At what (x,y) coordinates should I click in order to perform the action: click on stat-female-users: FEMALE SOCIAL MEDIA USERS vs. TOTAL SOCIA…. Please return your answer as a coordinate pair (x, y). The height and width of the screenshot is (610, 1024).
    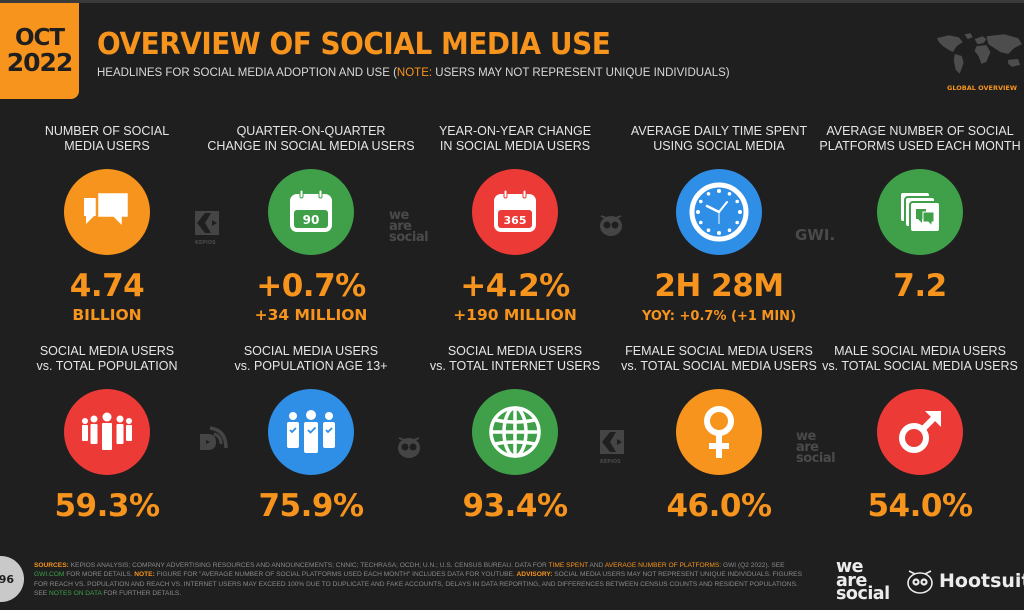
    Looking at the image, I should click on (719, 434).